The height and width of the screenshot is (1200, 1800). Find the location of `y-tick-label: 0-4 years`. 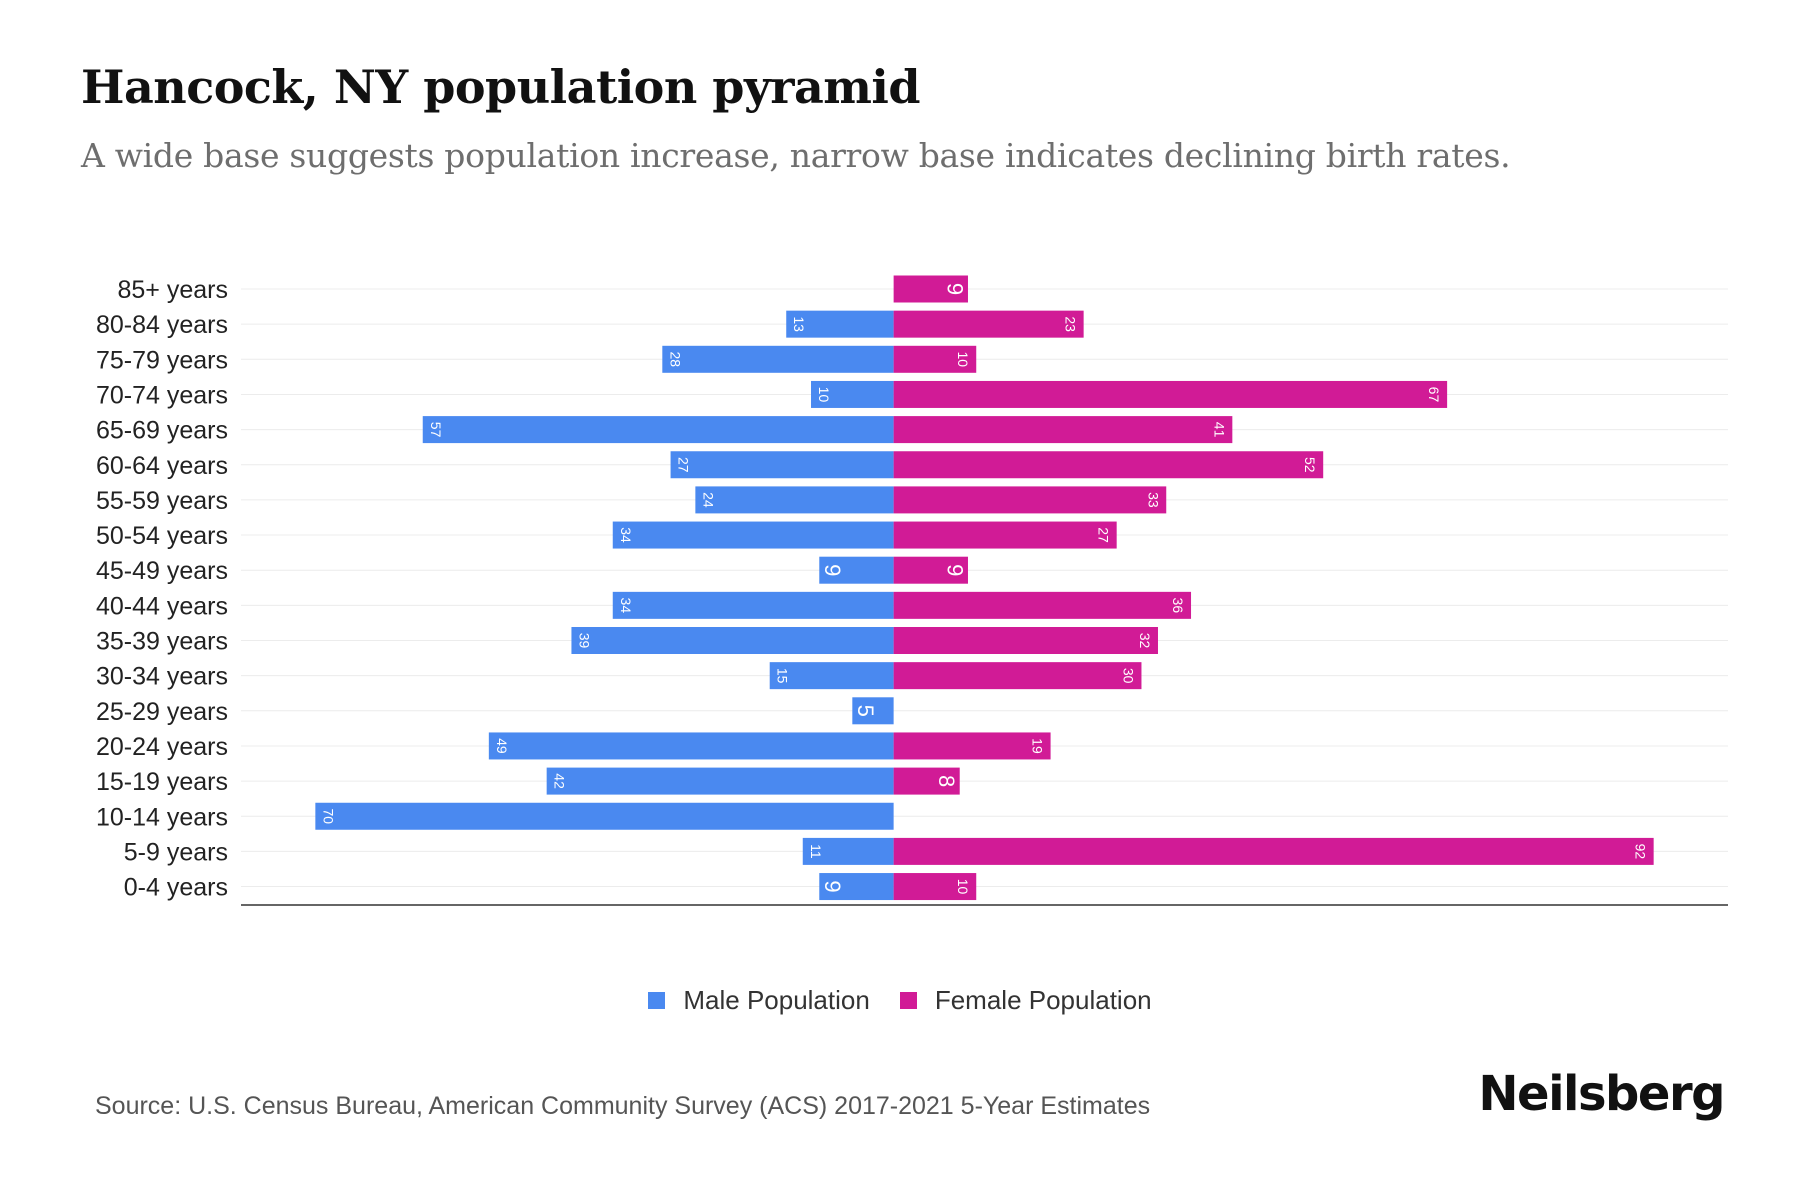

y-tick-label: 0-4 years is located at coordinates (176, 888).